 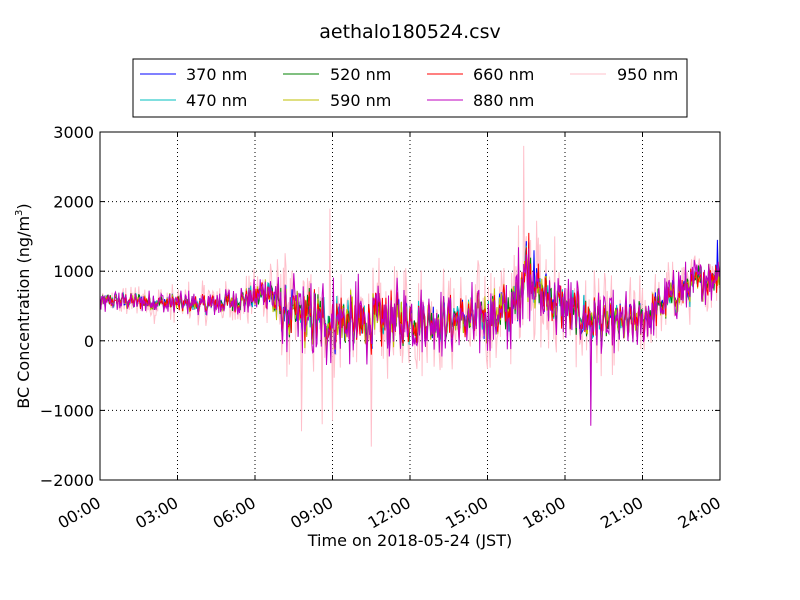 What do you see at coordinates (67, 306) in the screenshot?
I see `y-axis-tick-labels: −2000 −1000 0 1000 2000 3000` at bounding box center [67, 306].